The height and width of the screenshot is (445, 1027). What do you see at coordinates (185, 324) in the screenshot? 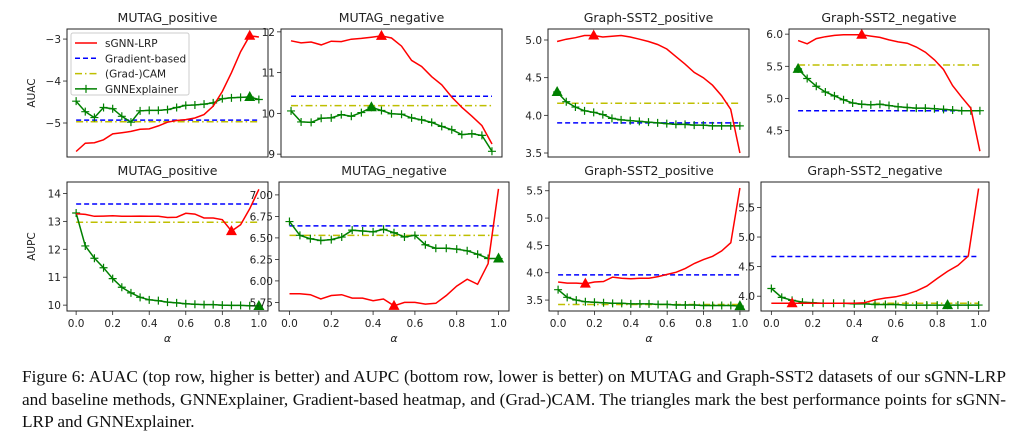
I see `x-tick-label: 0.6` at bounding box center [185, 324].